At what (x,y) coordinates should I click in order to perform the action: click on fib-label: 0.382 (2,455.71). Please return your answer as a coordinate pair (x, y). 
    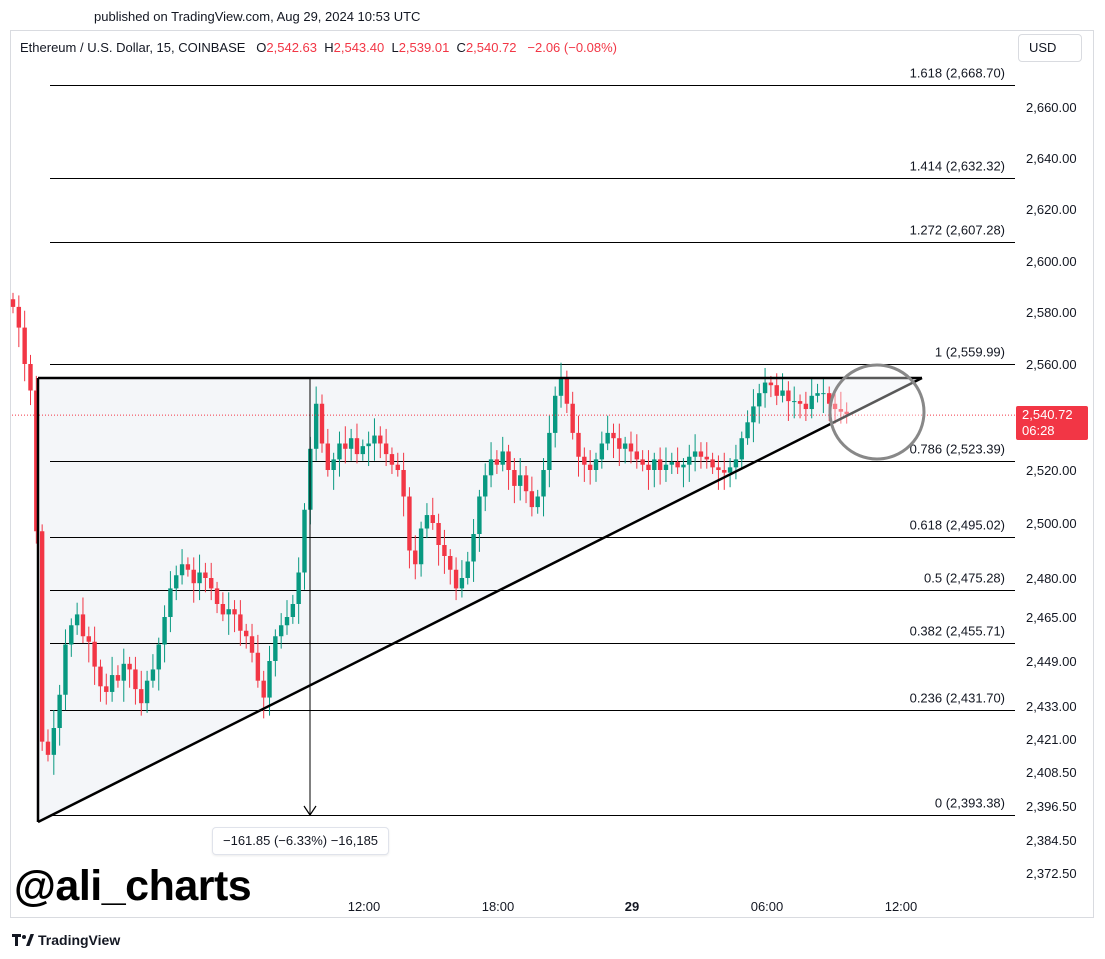
    Looking at the image, I should click on (957, 631).